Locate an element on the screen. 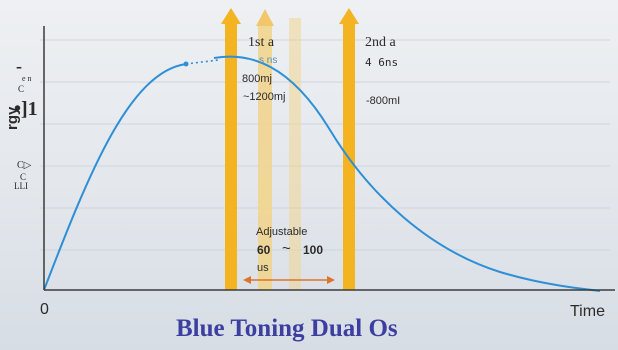 Image resolution: width=618 pixels, height=350 pixels. interval-range-high: 100 is located at coordinates (313, 250).